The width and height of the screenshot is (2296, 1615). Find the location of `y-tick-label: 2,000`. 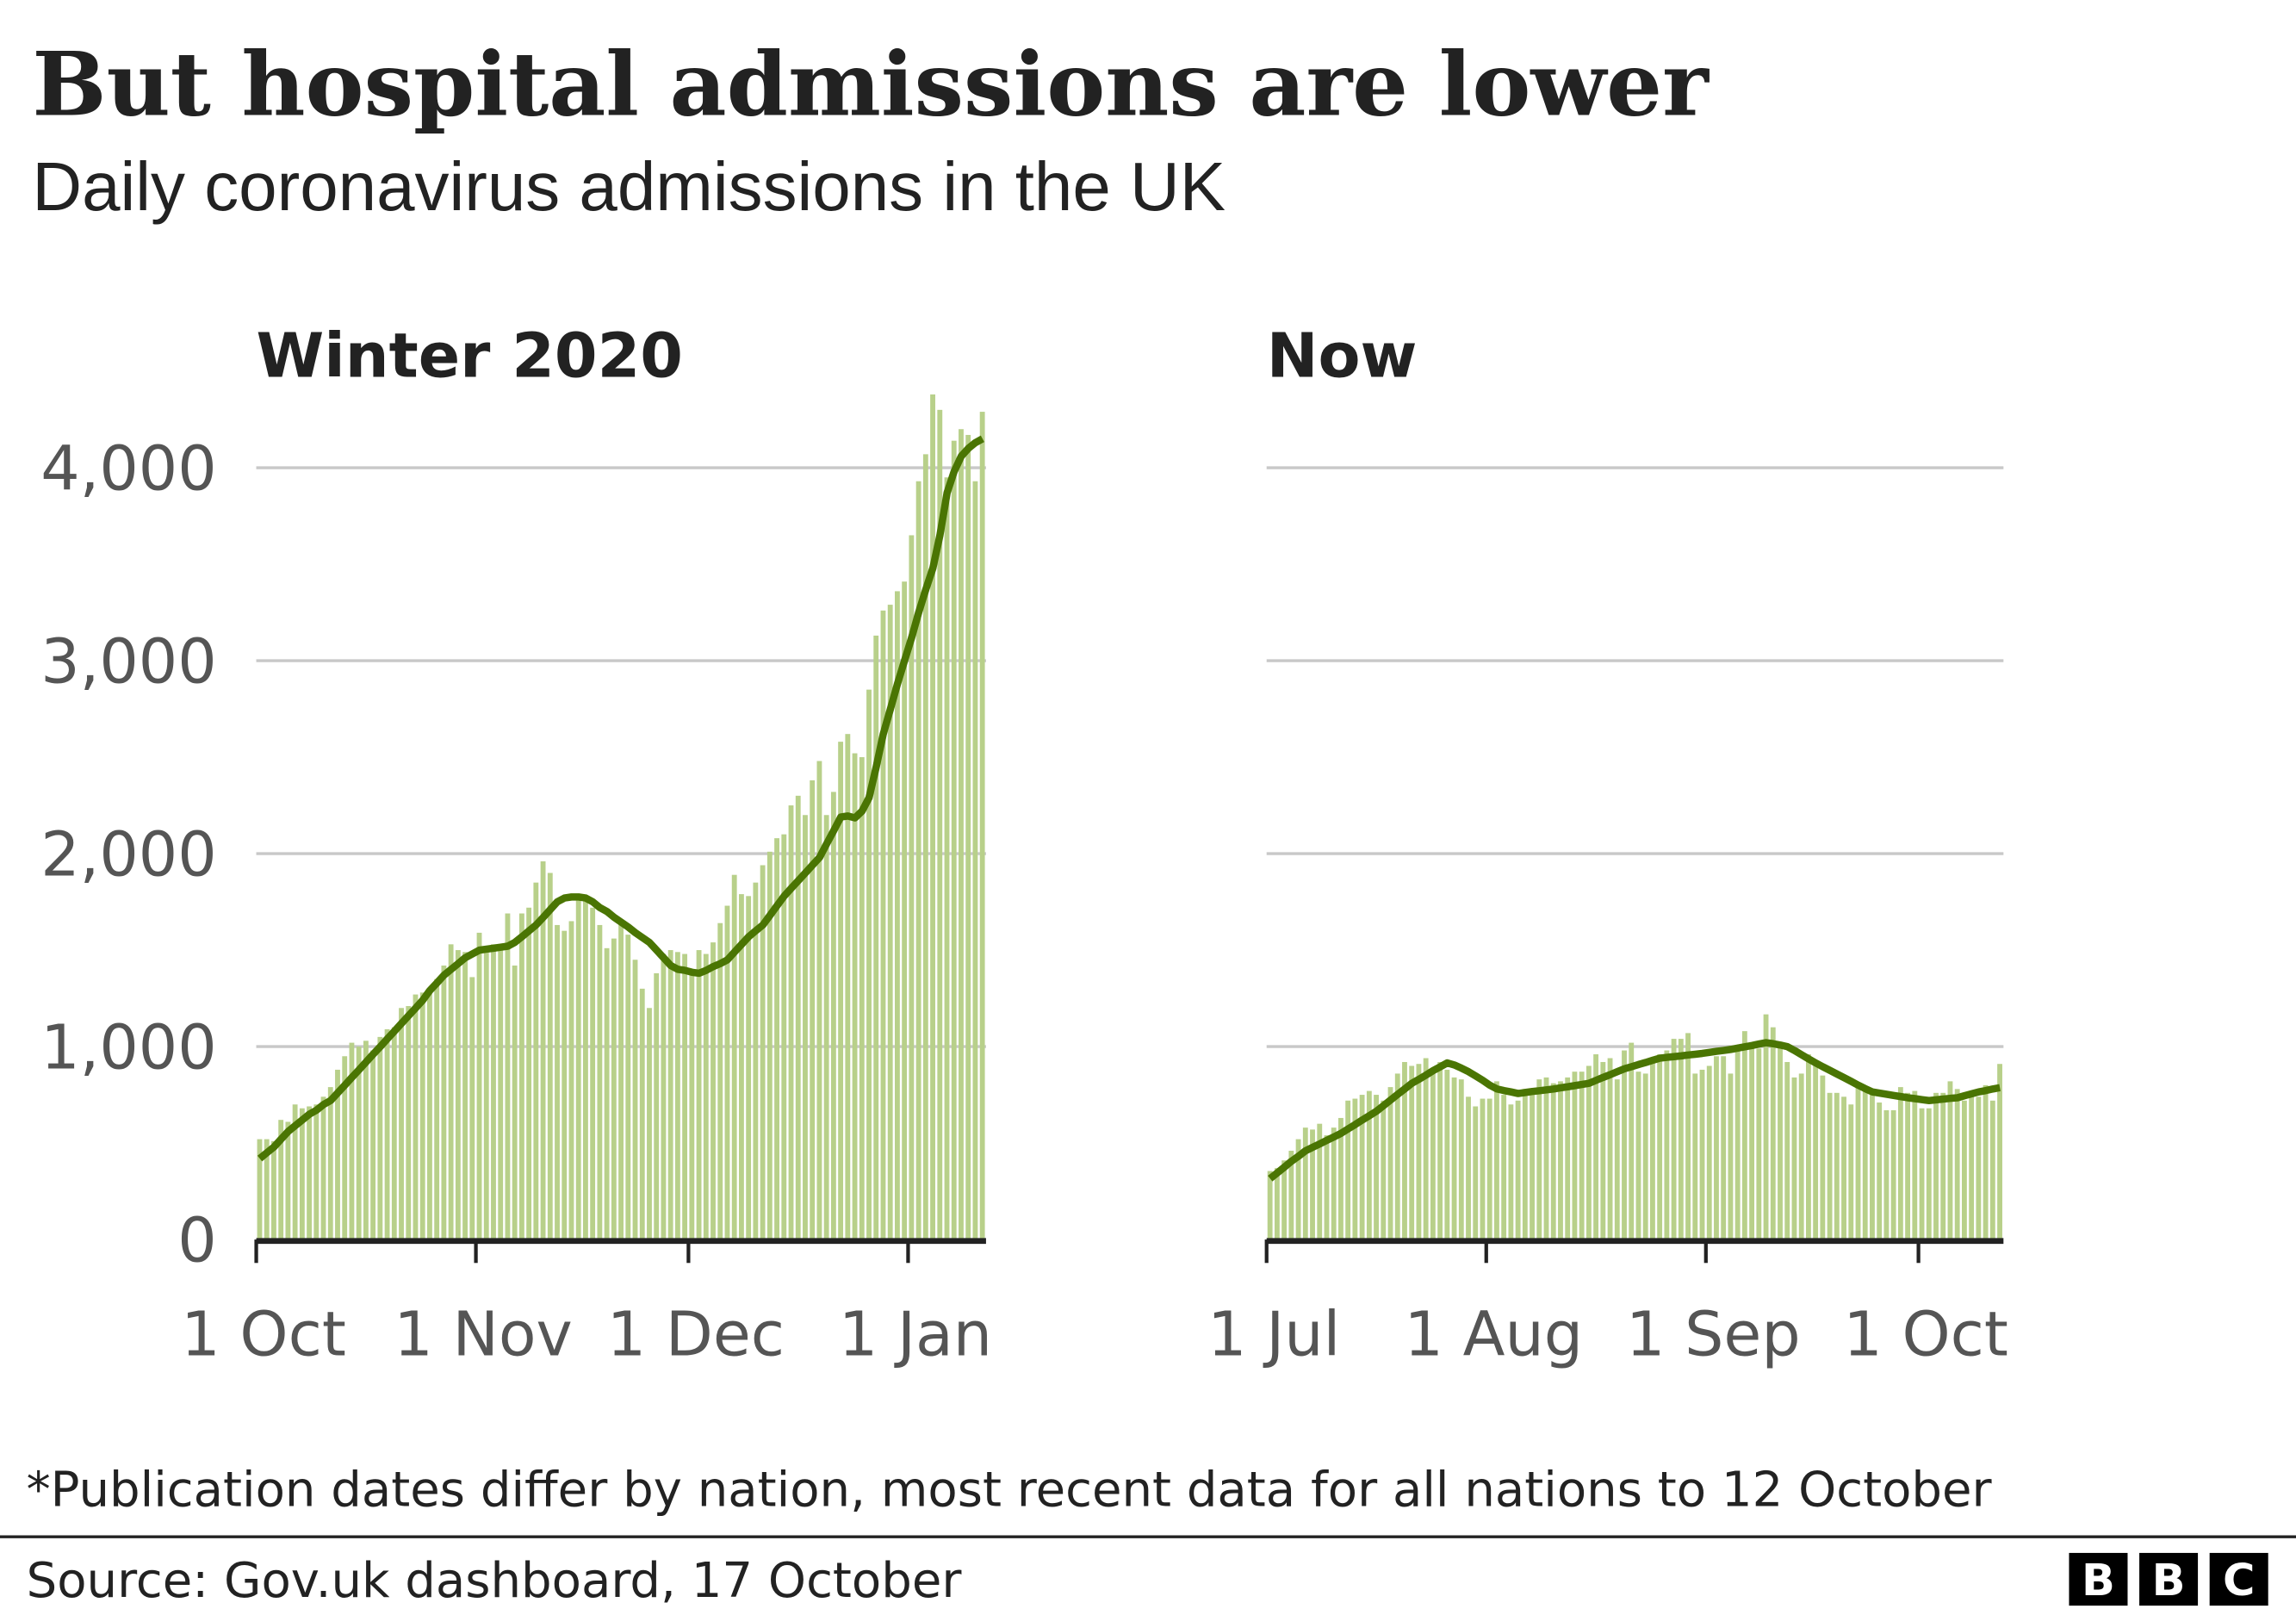

y-tick-label: 2,000 is located at coordinates (128, 855).